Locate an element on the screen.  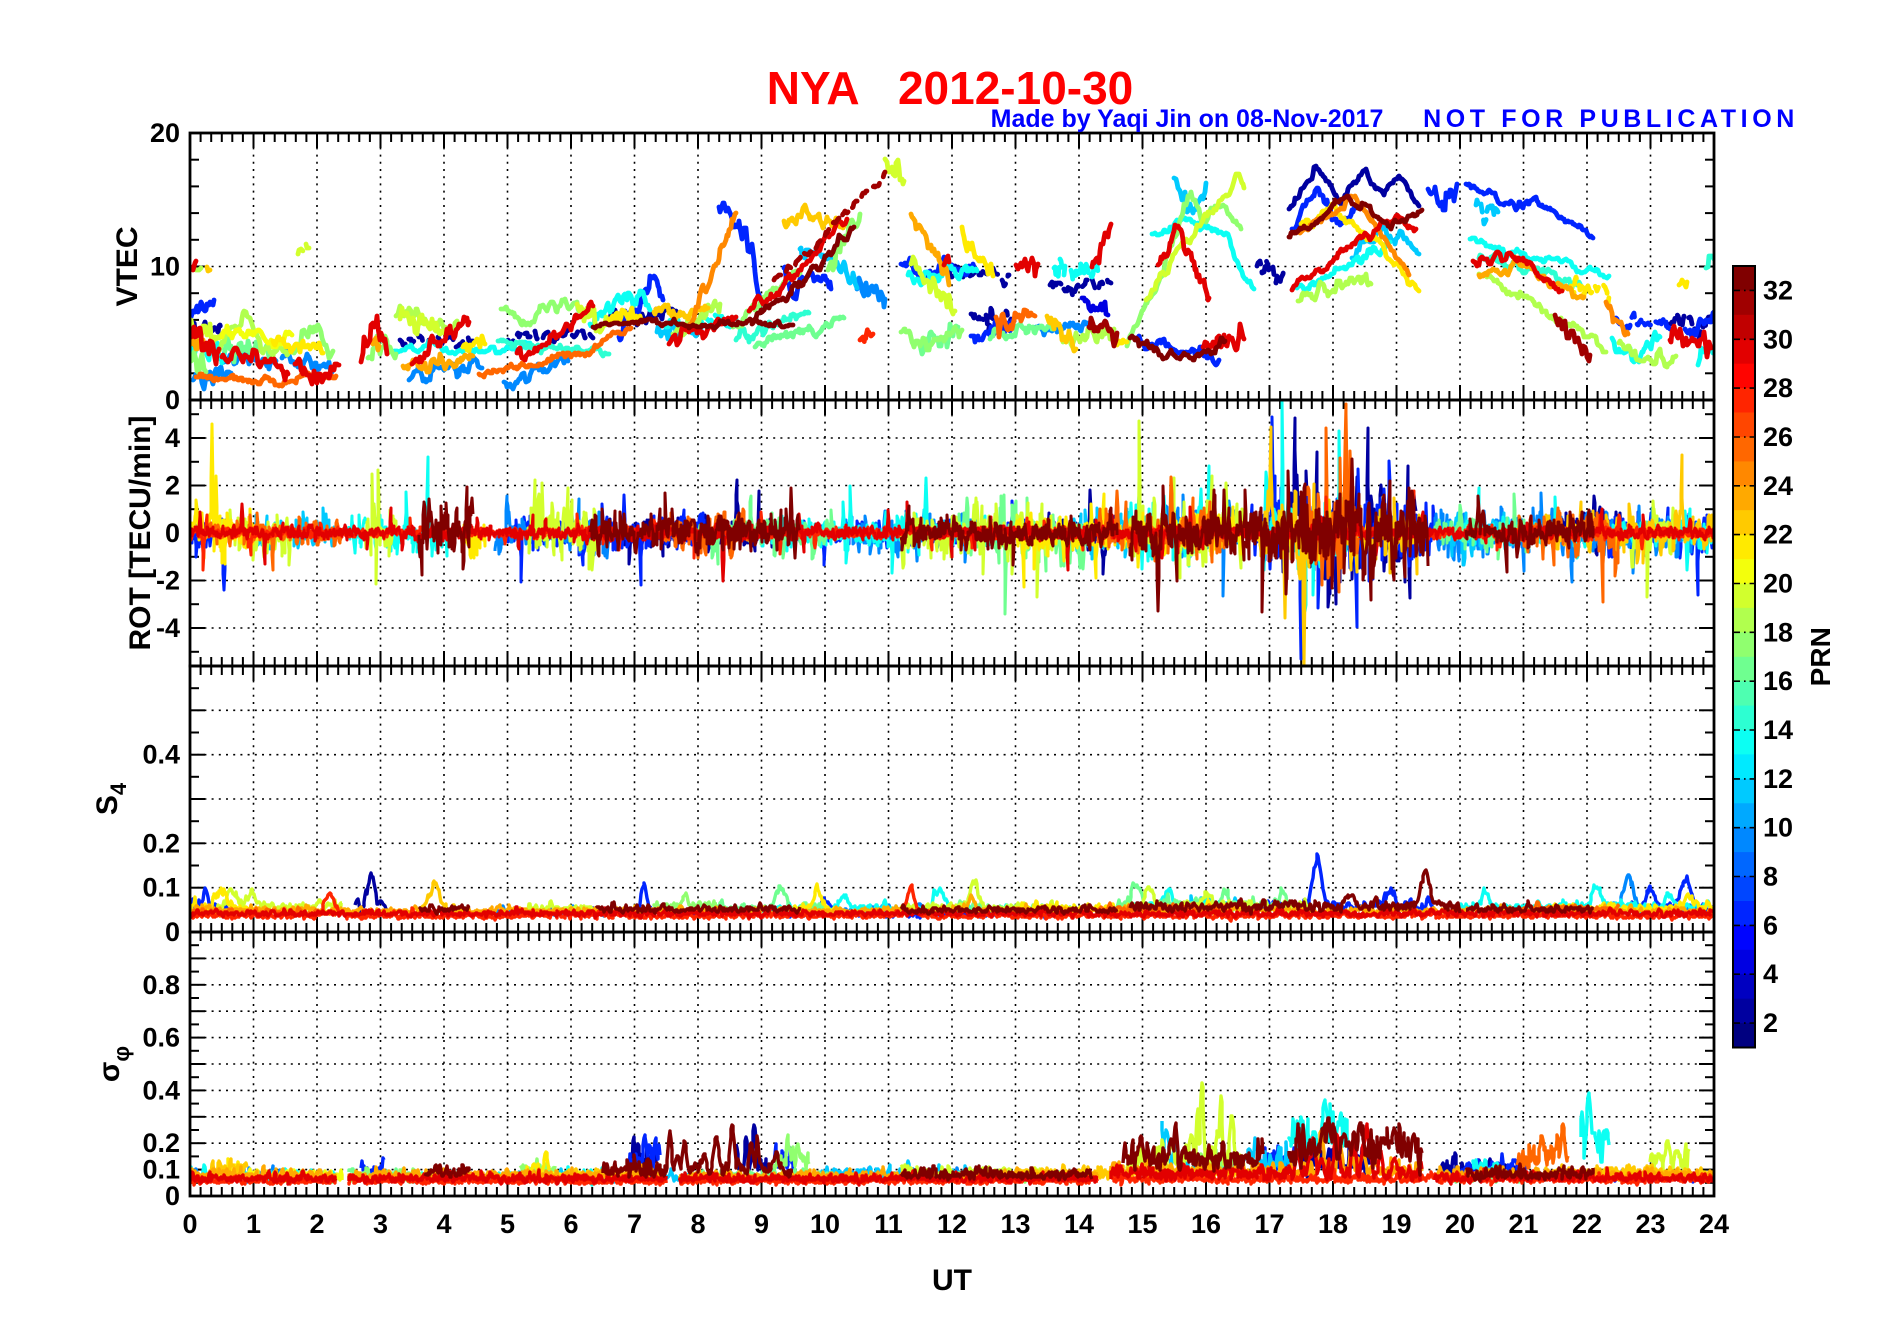
svg-text: 1 is located at coordinates (253, 1224).